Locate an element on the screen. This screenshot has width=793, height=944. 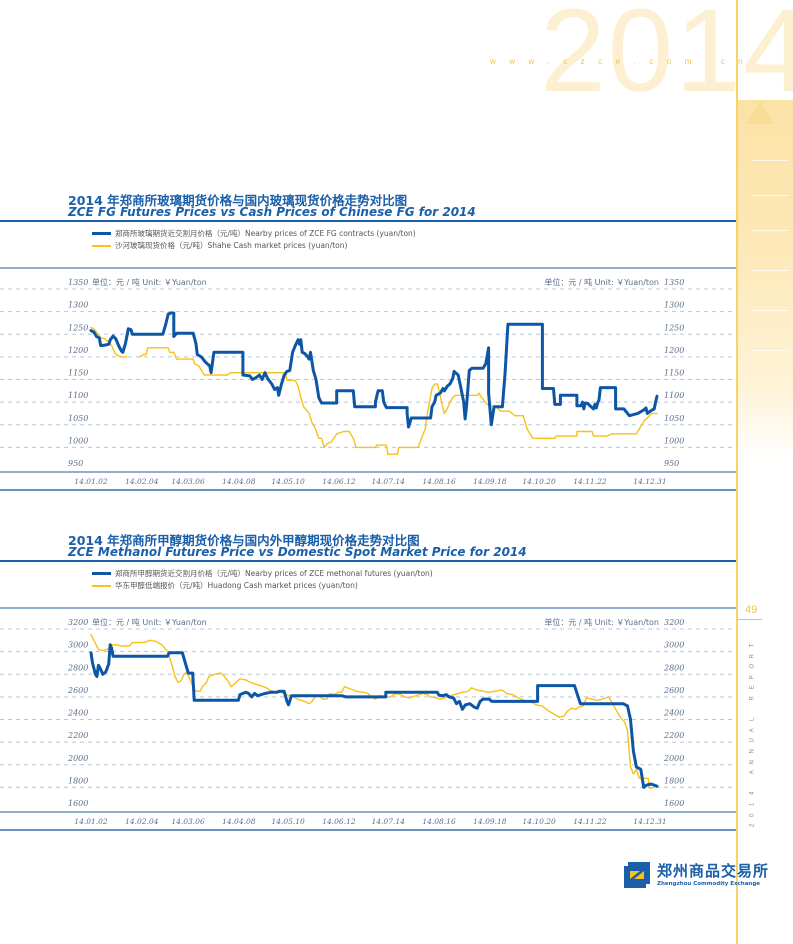
y-tick-label-left: 1250 is located at coordinates (78, 327).